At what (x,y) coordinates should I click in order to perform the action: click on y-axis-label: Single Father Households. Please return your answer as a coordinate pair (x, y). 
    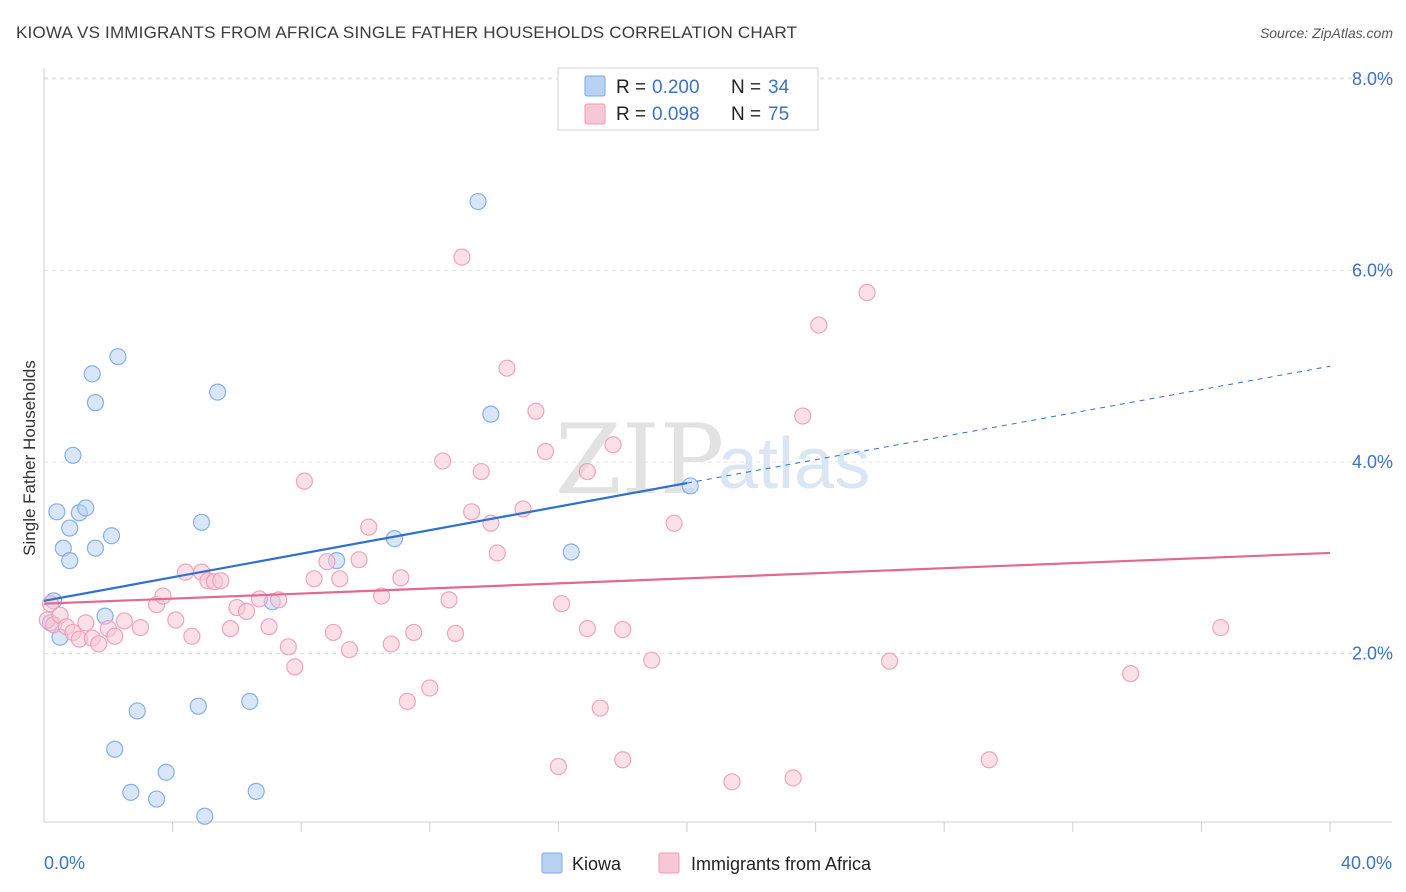
    Looking at the image, I should click on (29, 458).